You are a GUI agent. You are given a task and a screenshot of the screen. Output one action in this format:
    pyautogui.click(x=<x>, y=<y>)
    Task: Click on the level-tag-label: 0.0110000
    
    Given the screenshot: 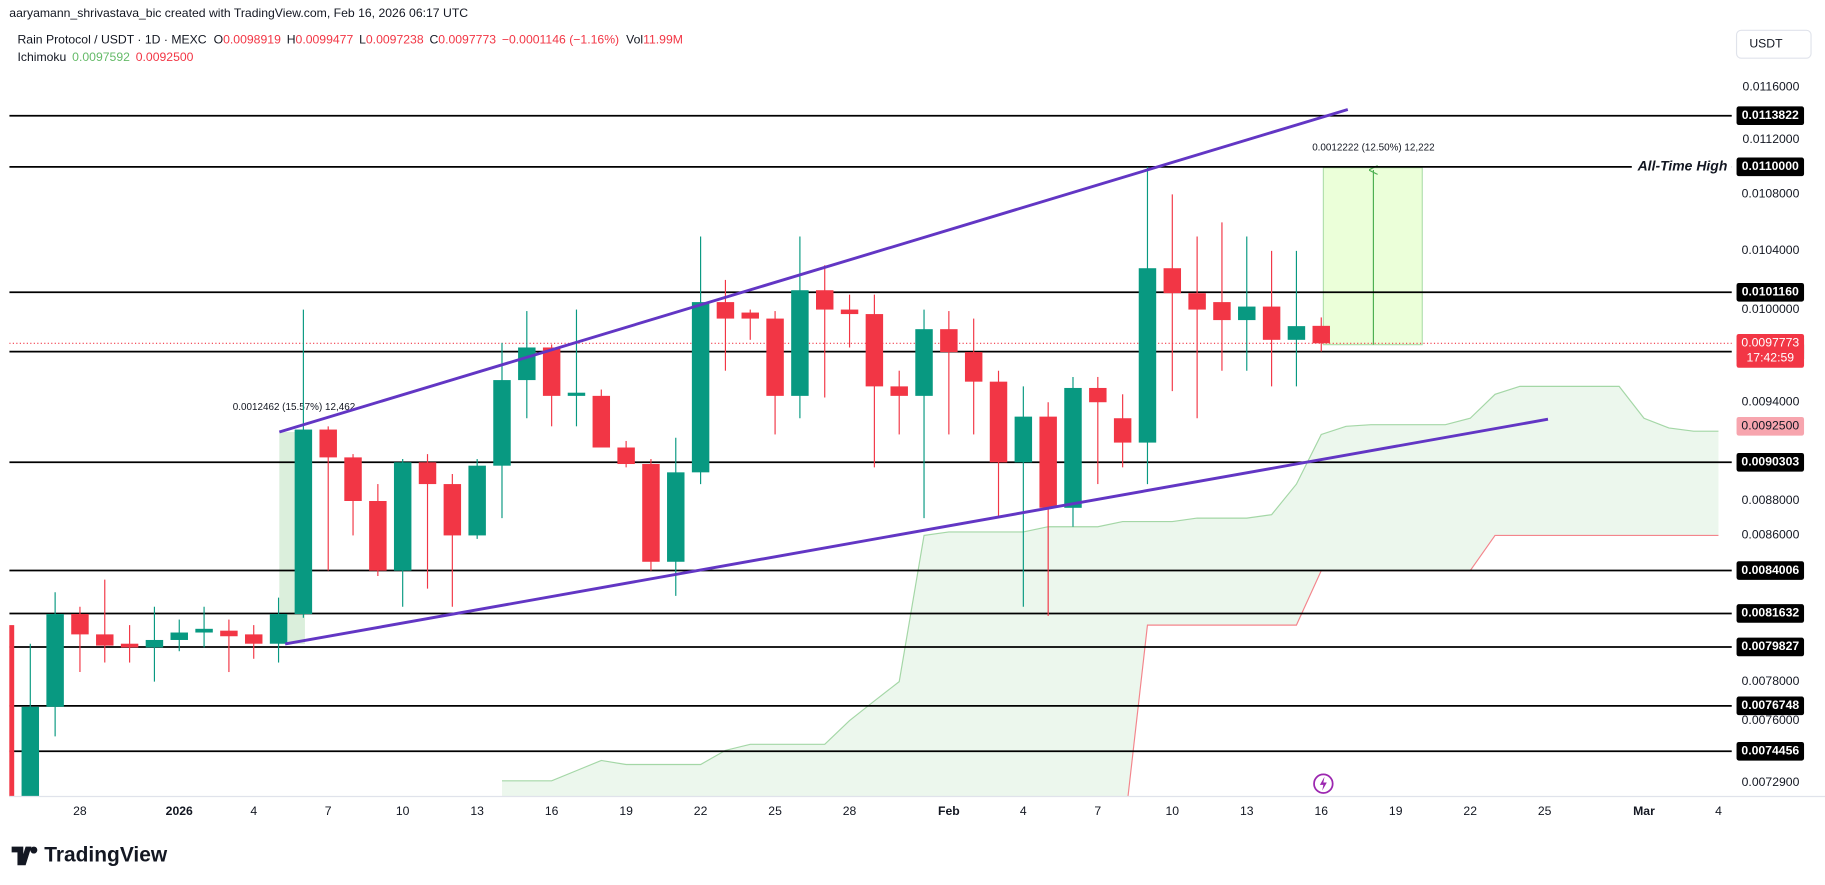 What is the action you would take?
    pyautogui.click(x=1770, y=166)
    